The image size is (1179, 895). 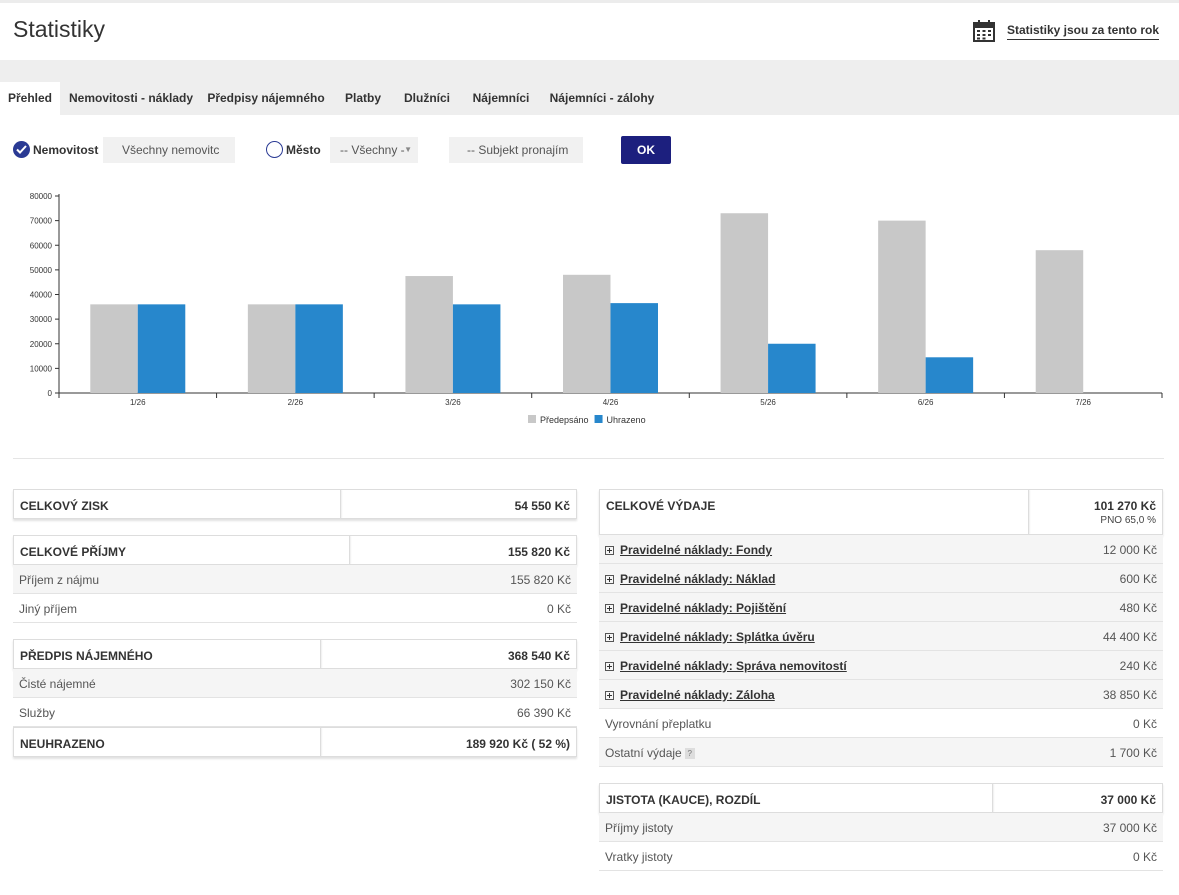 What do you see at coordinates (1124, 506) in the screenshot?
I see `expenses-value: 101 270 Kč` at bounding box center [1124, 506].